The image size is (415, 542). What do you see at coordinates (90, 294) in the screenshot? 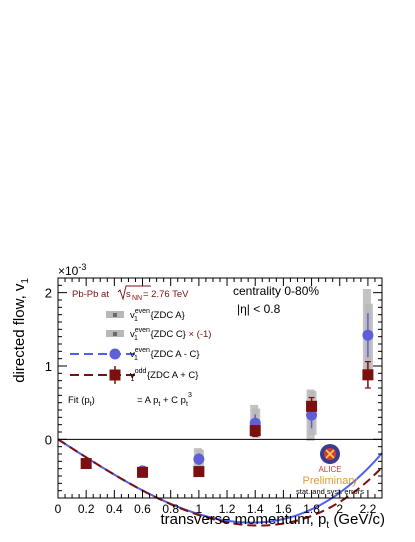
I see `collision-system-label: Pb-Pb at` at bounding box center [90, 294].